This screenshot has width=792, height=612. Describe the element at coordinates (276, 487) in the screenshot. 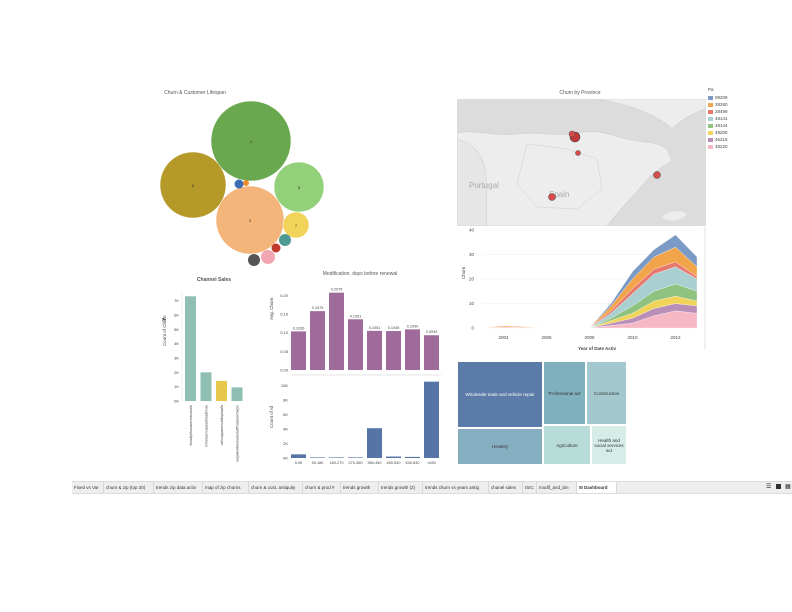

I see `tab-churn-cust-antiquity: churn & cust. antiquity` at that location.